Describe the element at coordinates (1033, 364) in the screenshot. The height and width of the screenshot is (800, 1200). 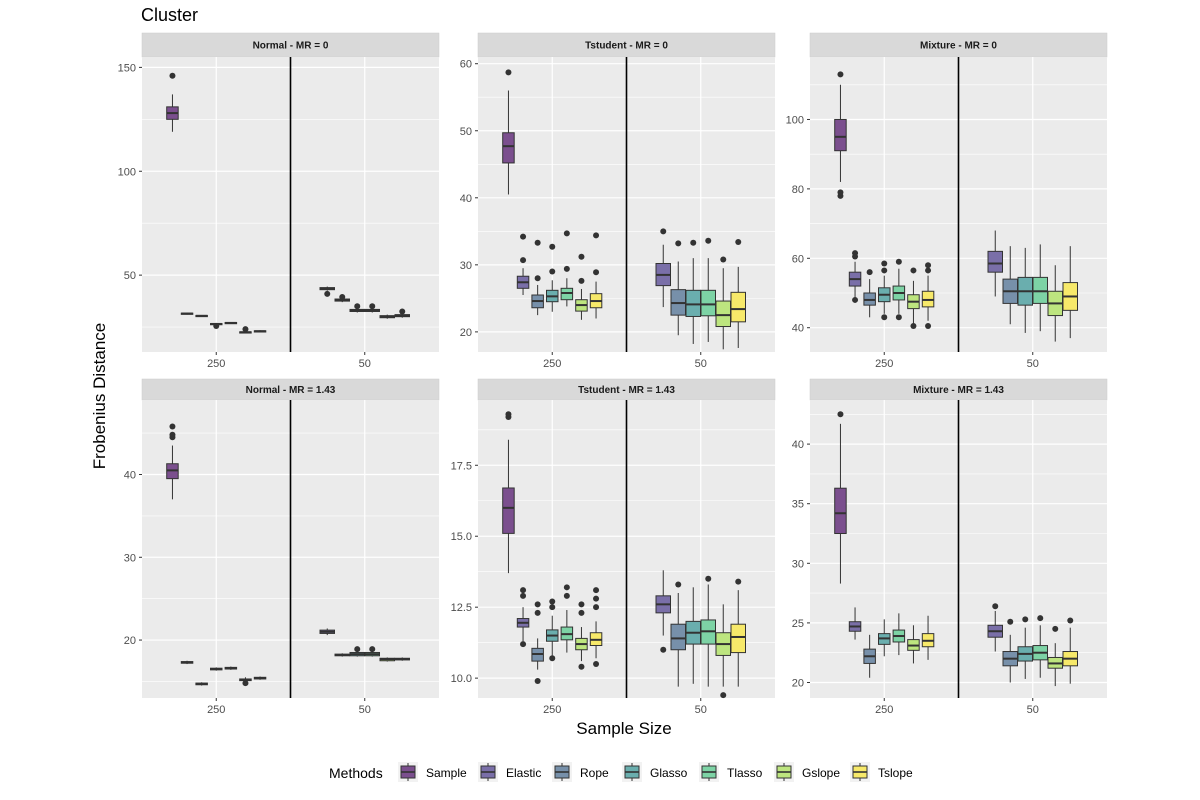
I see `x-tick-label: 50` at that location.